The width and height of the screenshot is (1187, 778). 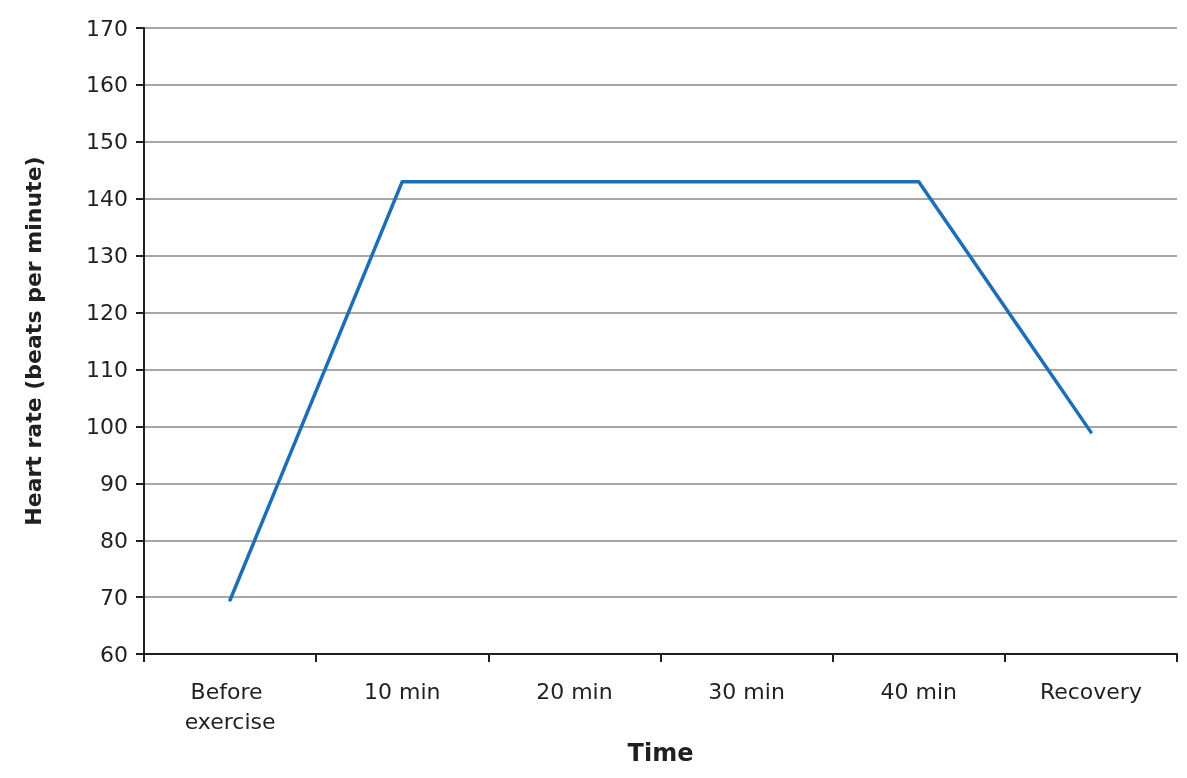 What do you see at coordinates (1090, 691) in the screenshot?
I see `x-tick-label: Recovery` at bounding box center [1090, 691].